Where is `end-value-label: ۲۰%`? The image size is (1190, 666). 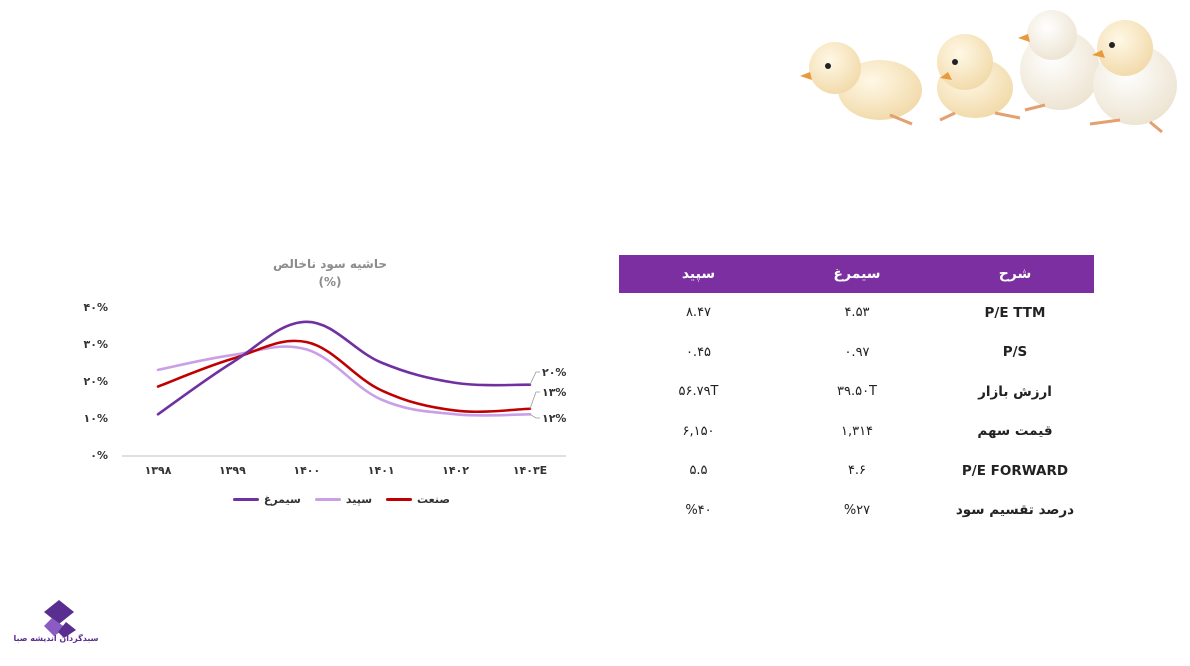
end-value-label: ۲۰% is located at coordinates (554, 372).